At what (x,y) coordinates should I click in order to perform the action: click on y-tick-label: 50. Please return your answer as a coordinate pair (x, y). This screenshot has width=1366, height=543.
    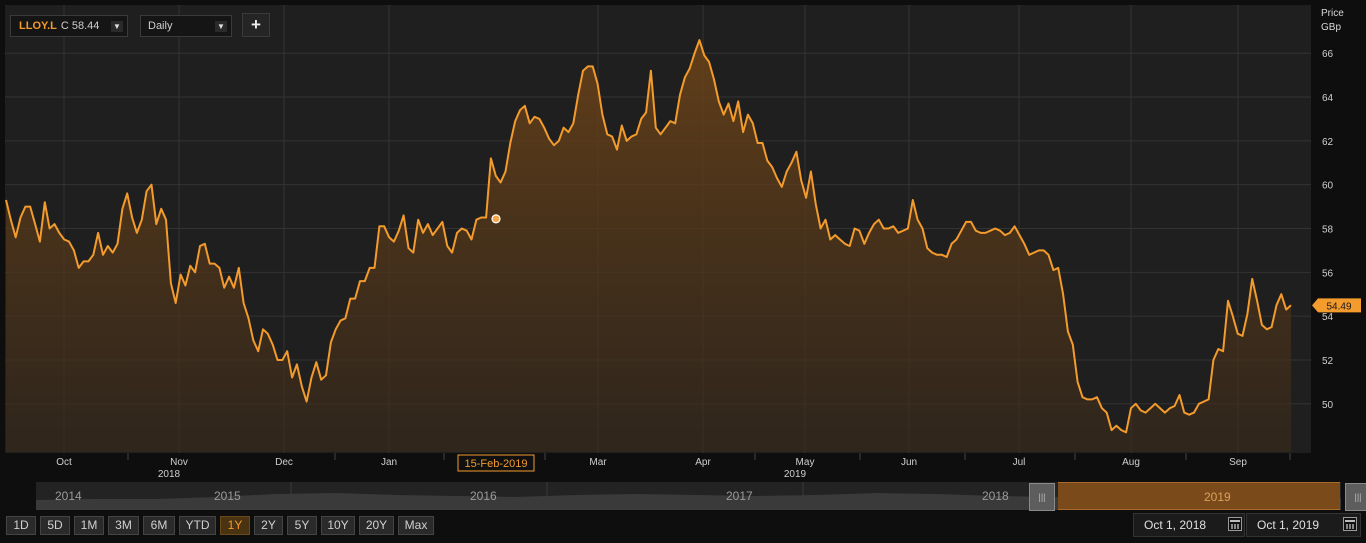
    Looking at the image, I should click on (1328, 405).